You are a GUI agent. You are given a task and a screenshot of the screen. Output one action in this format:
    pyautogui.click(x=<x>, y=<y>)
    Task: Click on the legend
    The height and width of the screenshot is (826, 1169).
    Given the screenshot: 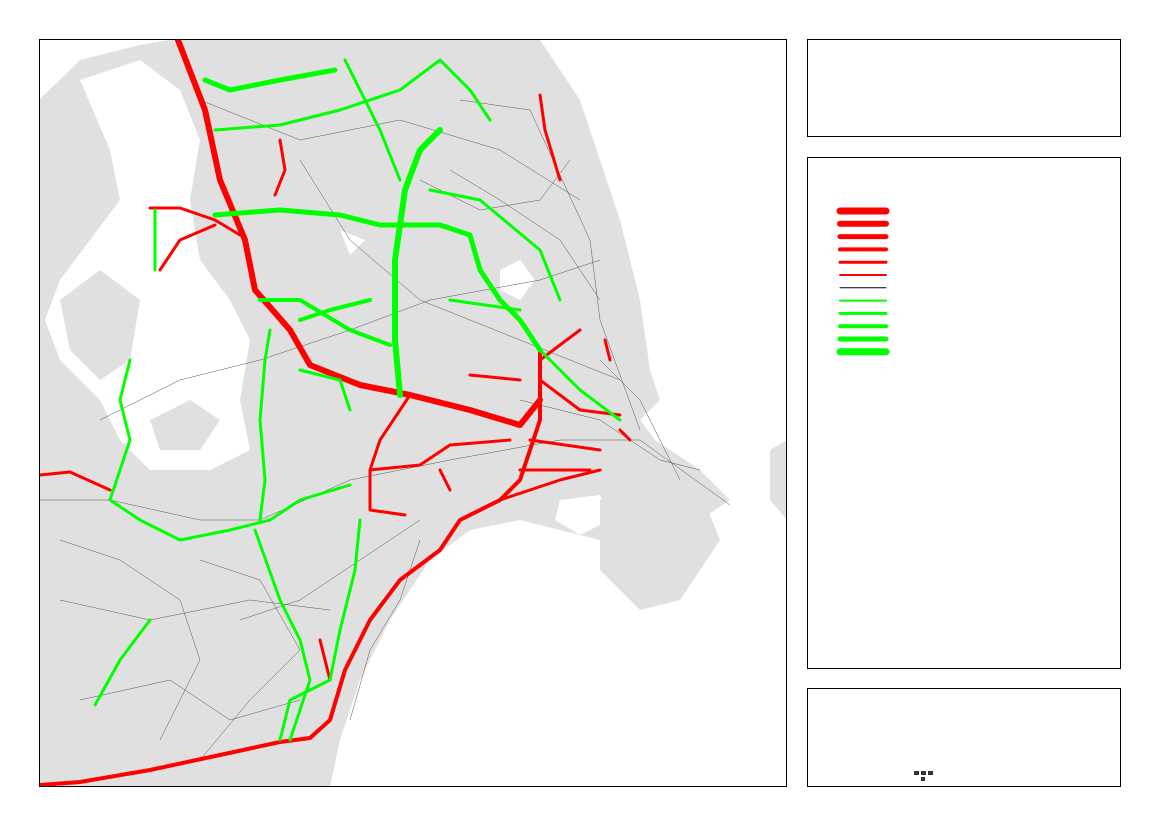 What is the action you would take?
    pyautogui.click(x=863, y=281)
    